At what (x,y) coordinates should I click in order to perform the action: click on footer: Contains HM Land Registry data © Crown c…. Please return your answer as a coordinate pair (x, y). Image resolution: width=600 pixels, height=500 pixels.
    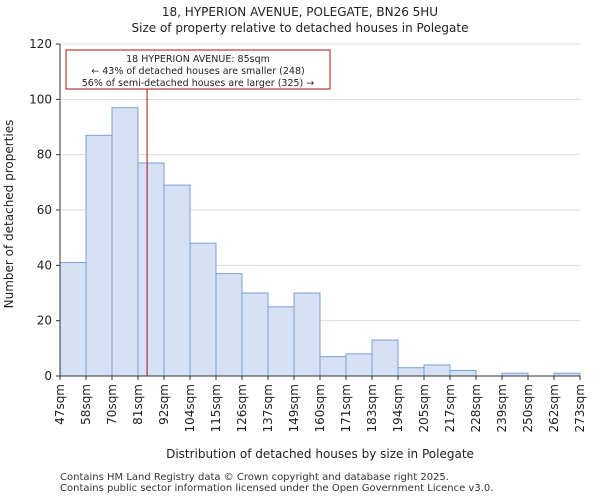
    Looking at the image, I should click on (276, 483).